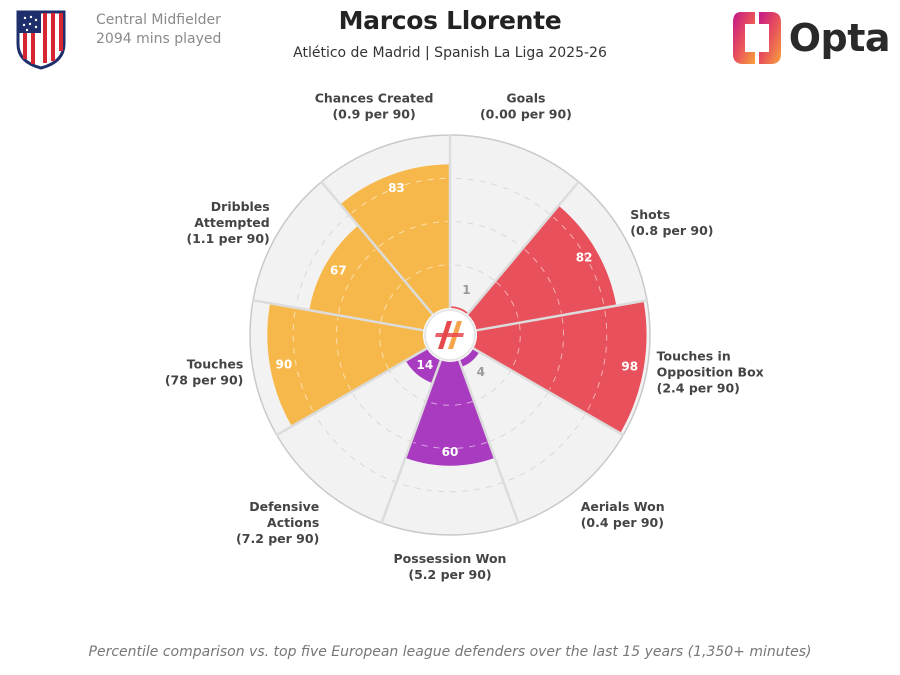  I want to click on brand: Opta, so click(811, 38).